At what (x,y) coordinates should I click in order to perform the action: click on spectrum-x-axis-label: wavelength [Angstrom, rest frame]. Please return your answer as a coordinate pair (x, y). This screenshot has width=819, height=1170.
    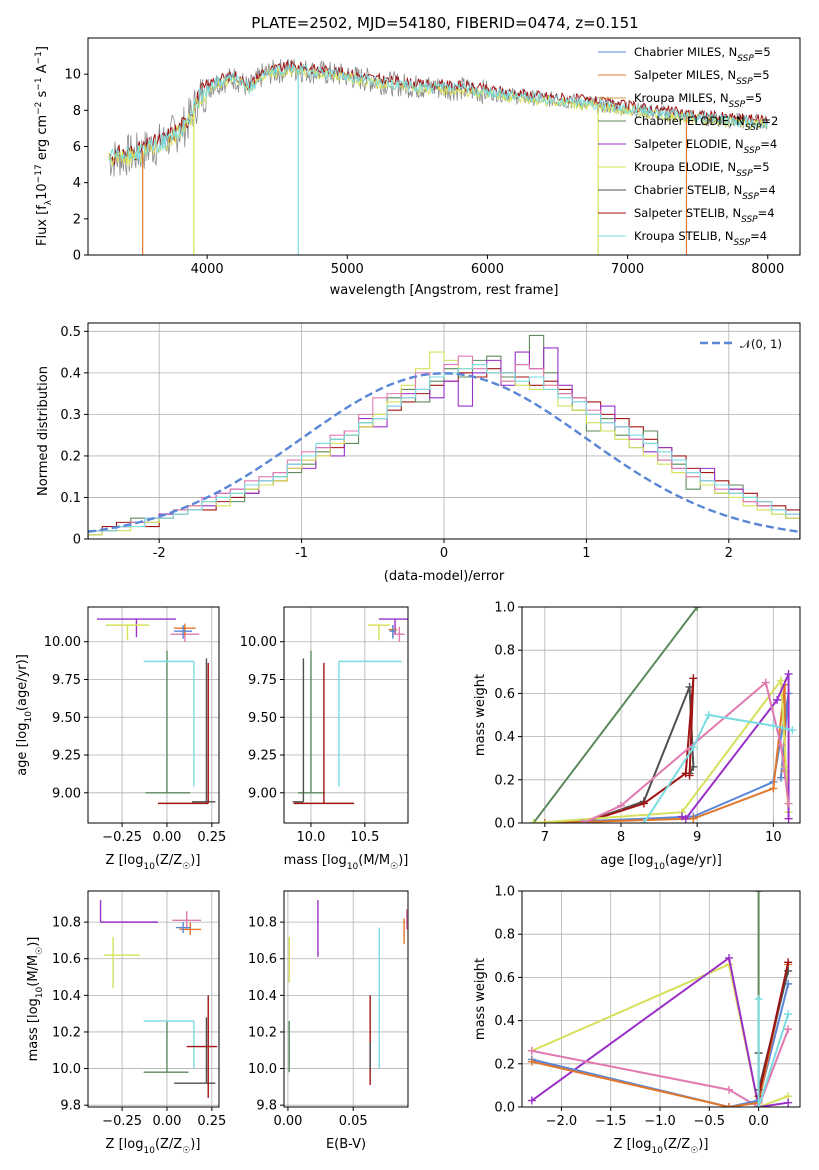
    Looking at the image, I should click on (444, 290).